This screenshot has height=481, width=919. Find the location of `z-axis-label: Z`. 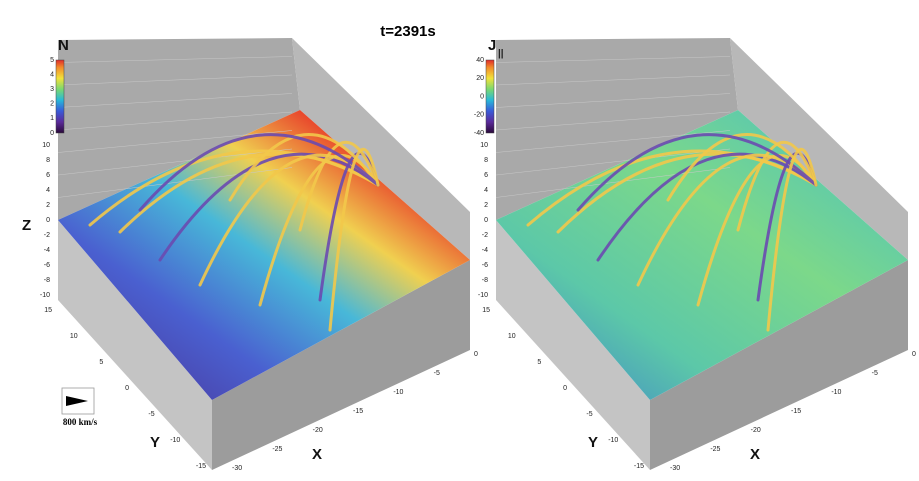

z-axis-label: Z is located at coordinates (26, 225).